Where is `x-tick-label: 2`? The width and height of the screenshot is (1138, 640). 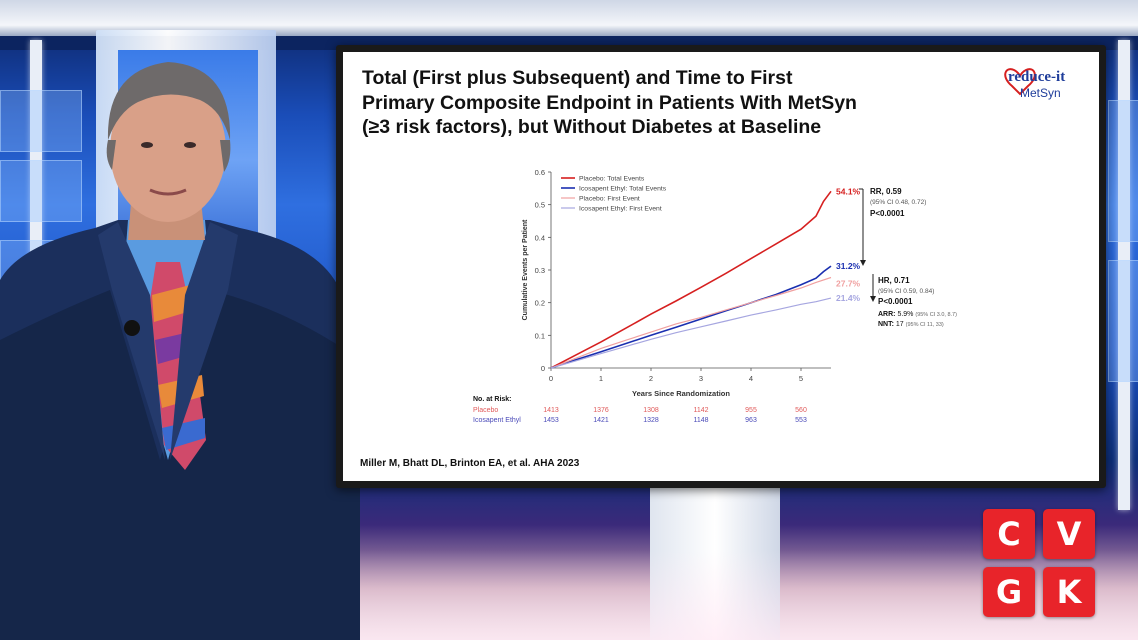 x-tick-label: 2 is located at coordinates (651, 378).